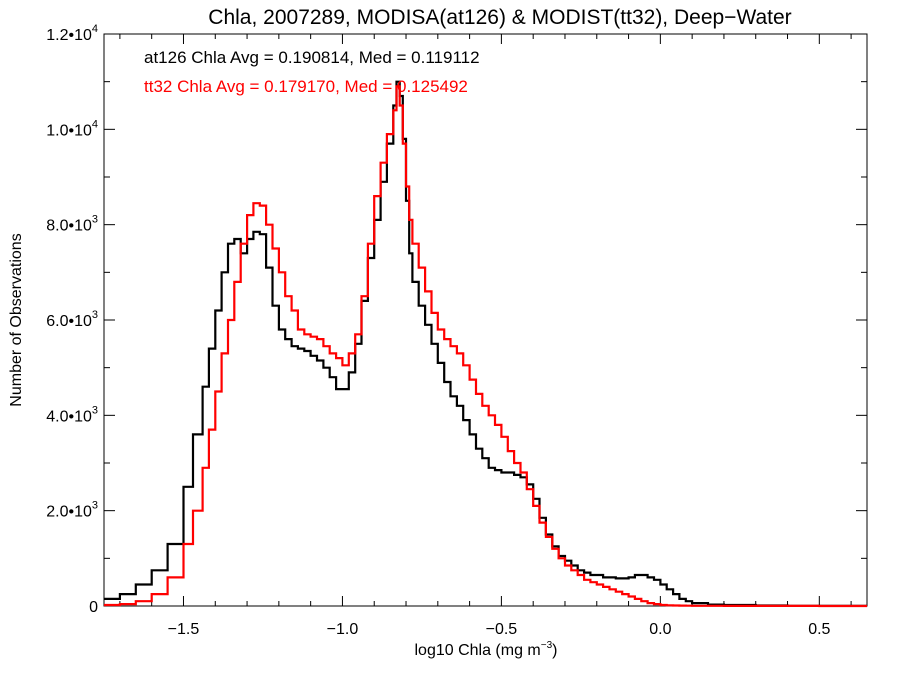 This screenshot has height=675, width=900. I want to click on y-tick-mantissa: 1.2•10, so click(69, 35).